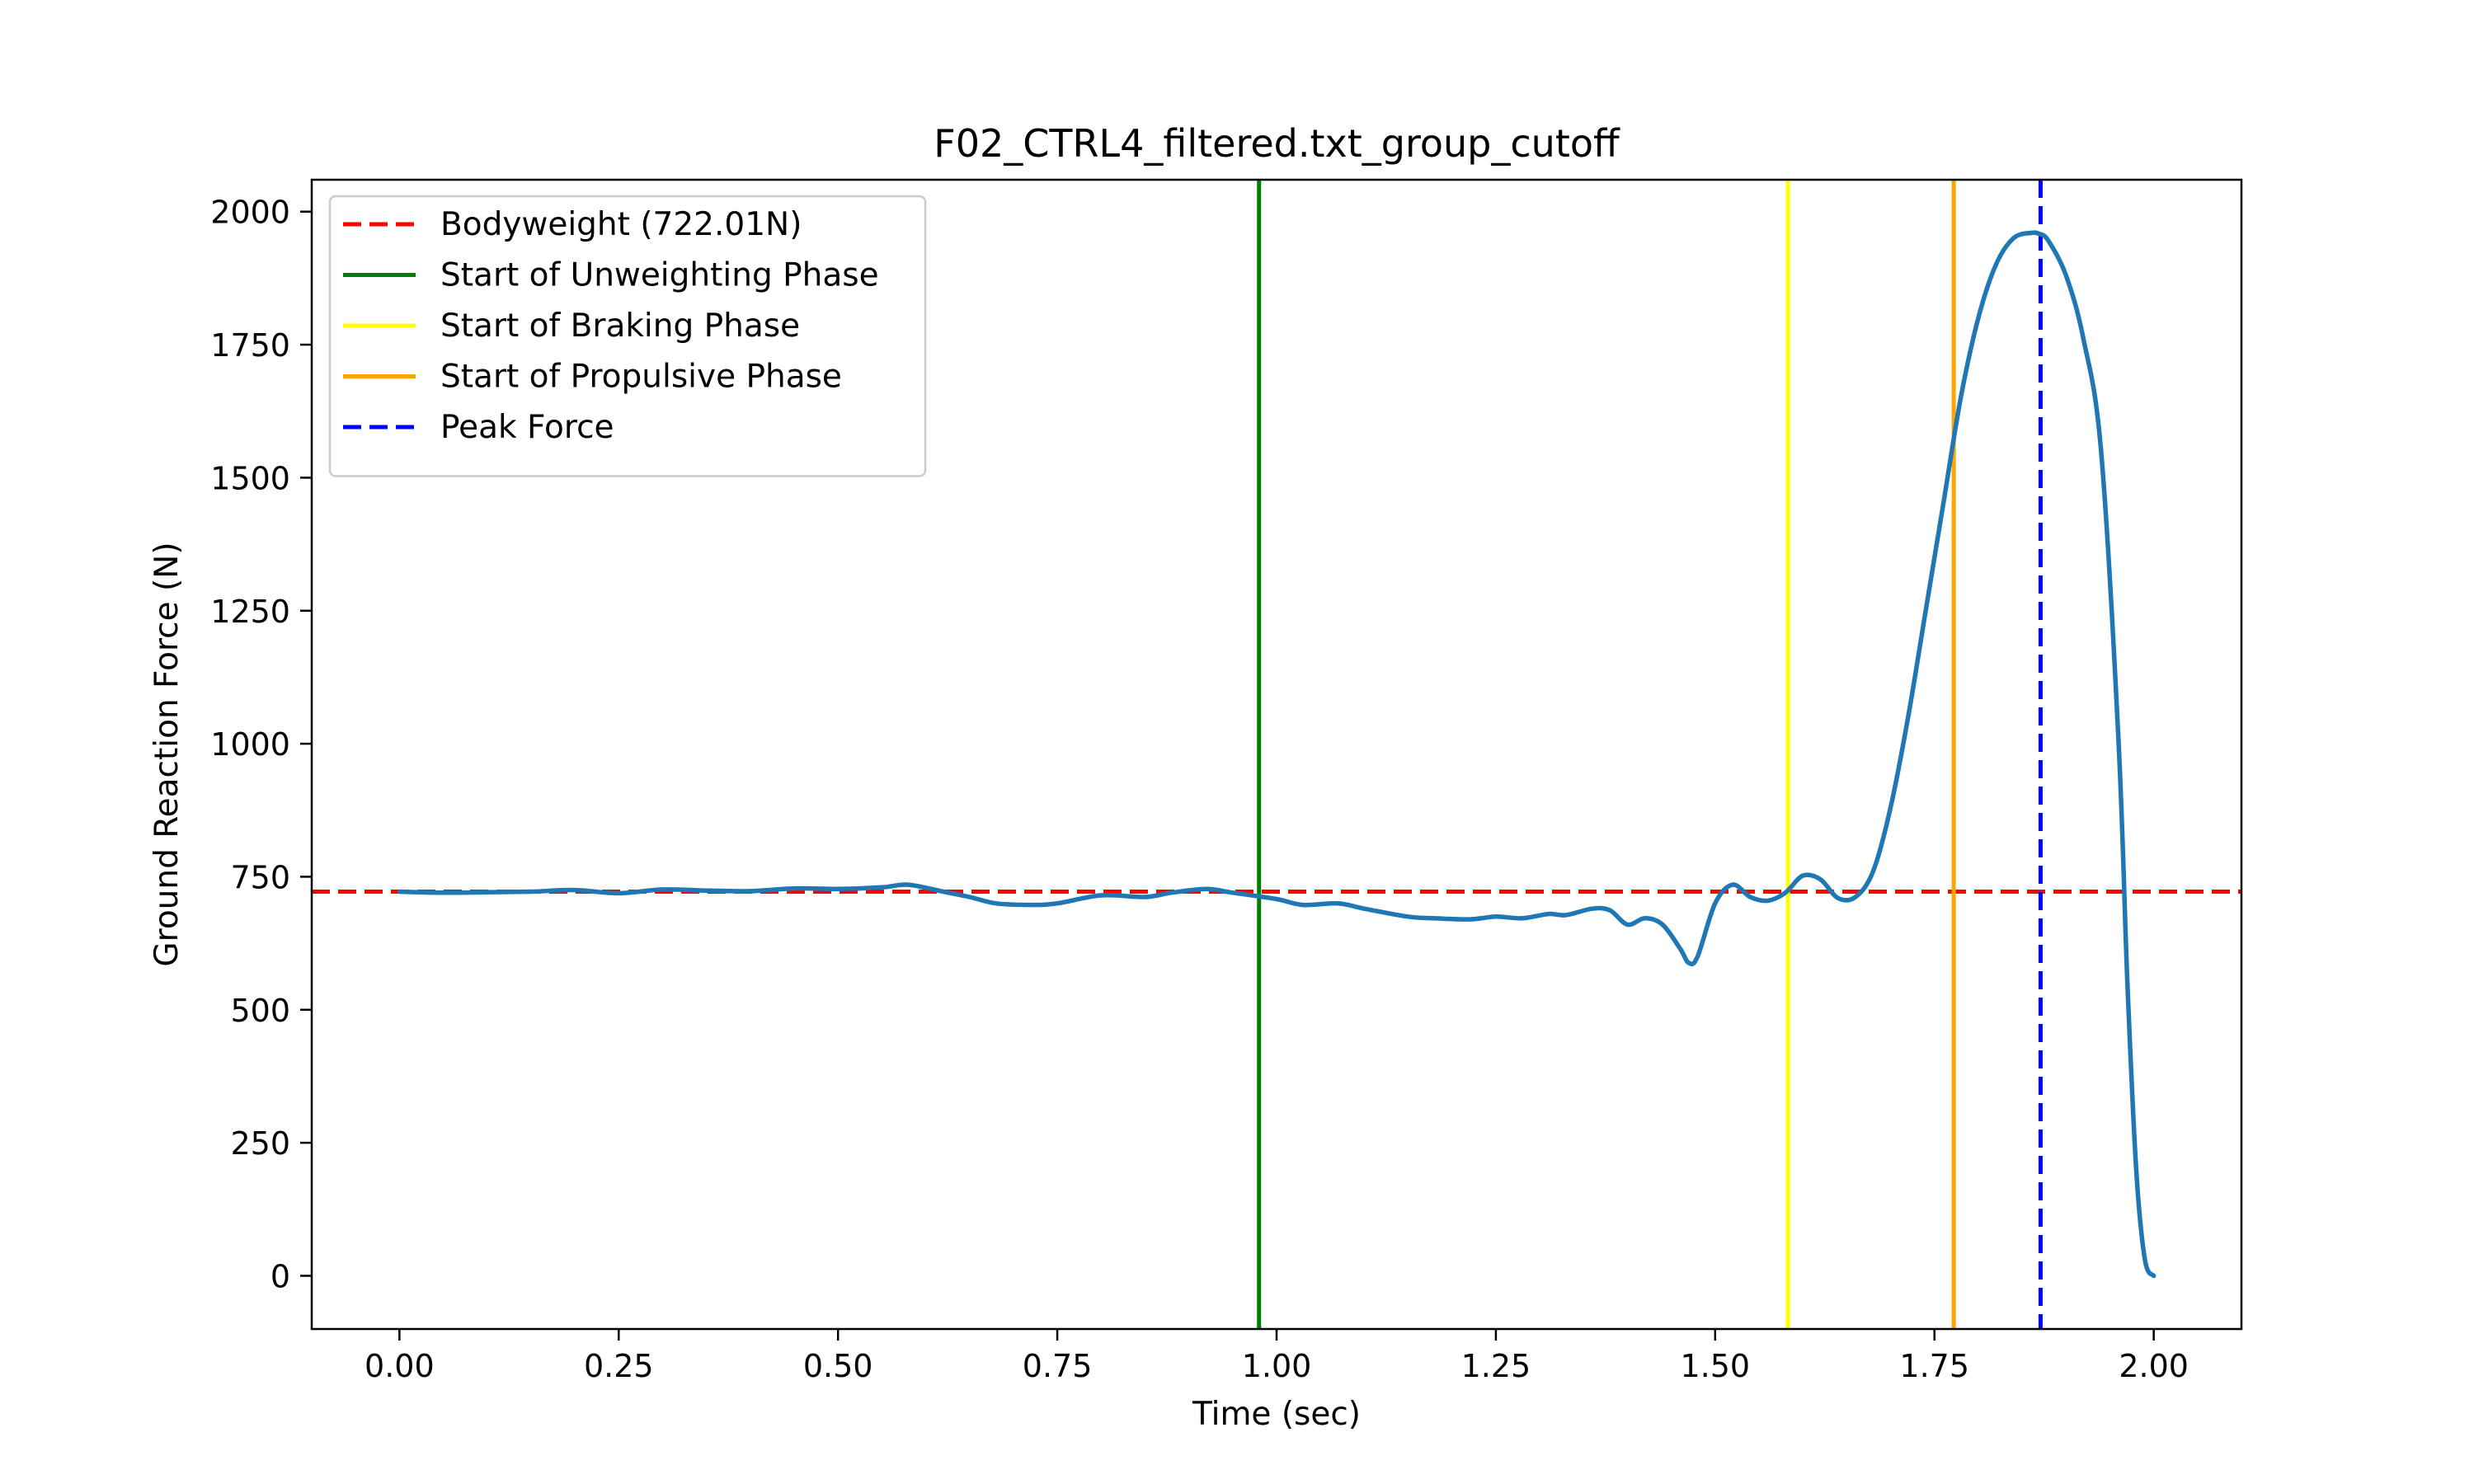 The height and width of the screenshot is (1484, 2474). I want to click on x-tick-label-8: 2.00, so click(2154, 1366).